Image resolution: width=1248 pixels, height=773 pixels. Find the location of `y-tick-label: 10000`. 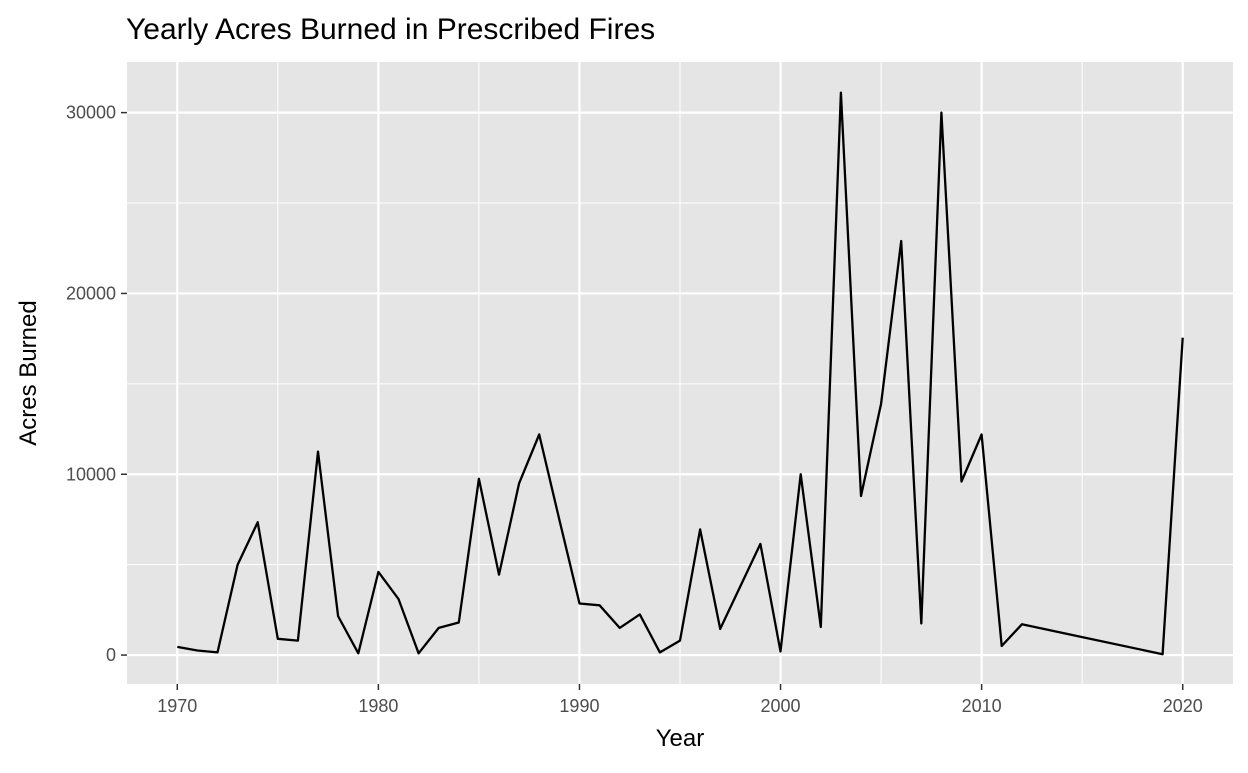

y-tick-label: 10000 is located at coordinates (91, 474).